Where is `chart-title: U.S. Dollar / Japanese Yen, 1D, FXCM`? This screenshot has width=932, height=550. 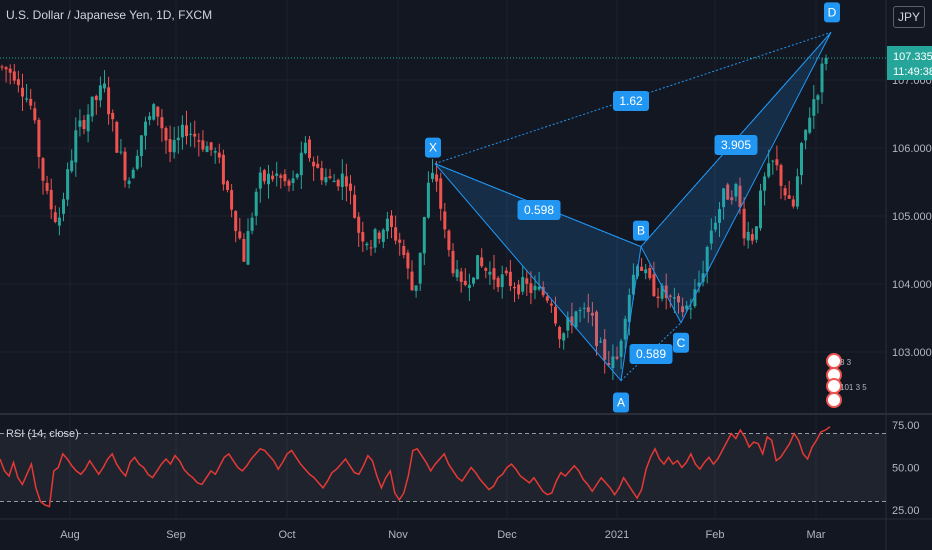 chart-title: U.S. Dollar / Japanese Yen, 1D, FXCM is located at coordinates (109, 15).